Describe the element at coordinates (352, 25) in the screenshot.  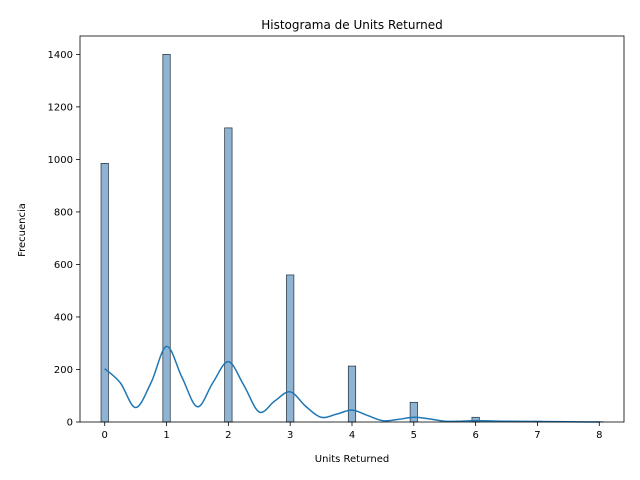
I see `chart-title: Histograma de Units Returned` at that location.